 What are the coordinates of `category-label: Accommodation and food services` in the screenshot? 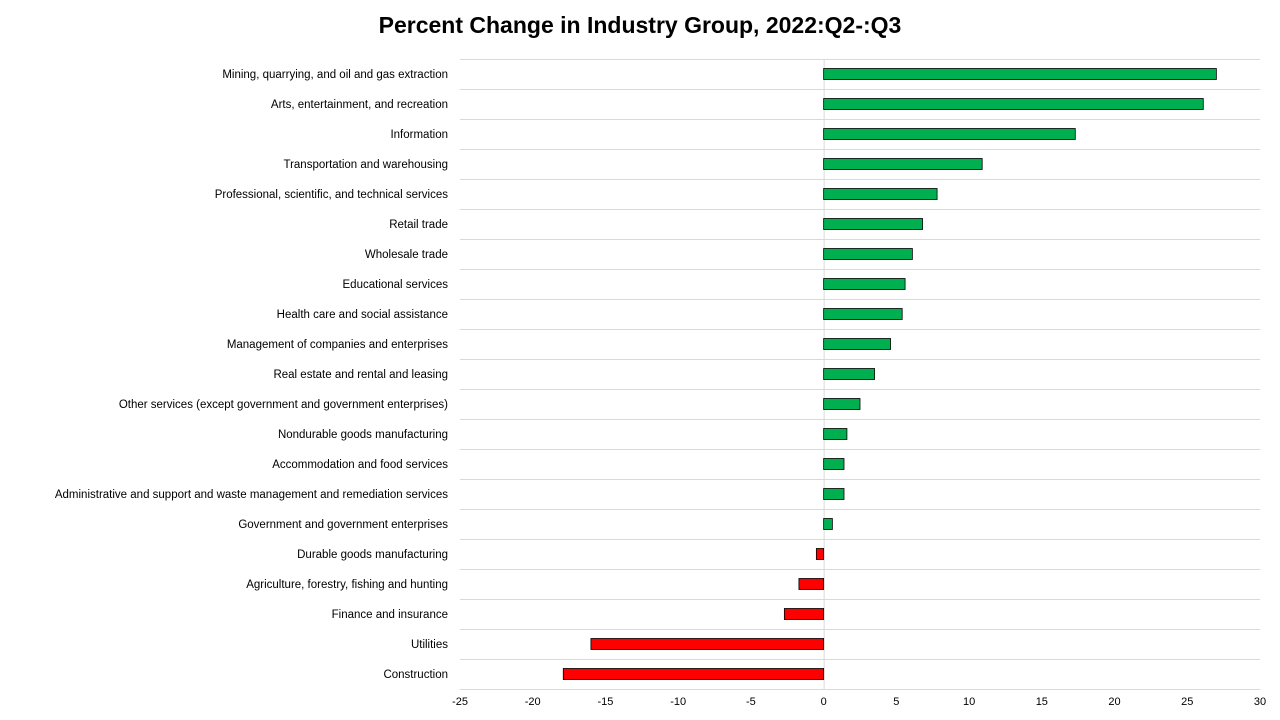 It's located at (360, 465).